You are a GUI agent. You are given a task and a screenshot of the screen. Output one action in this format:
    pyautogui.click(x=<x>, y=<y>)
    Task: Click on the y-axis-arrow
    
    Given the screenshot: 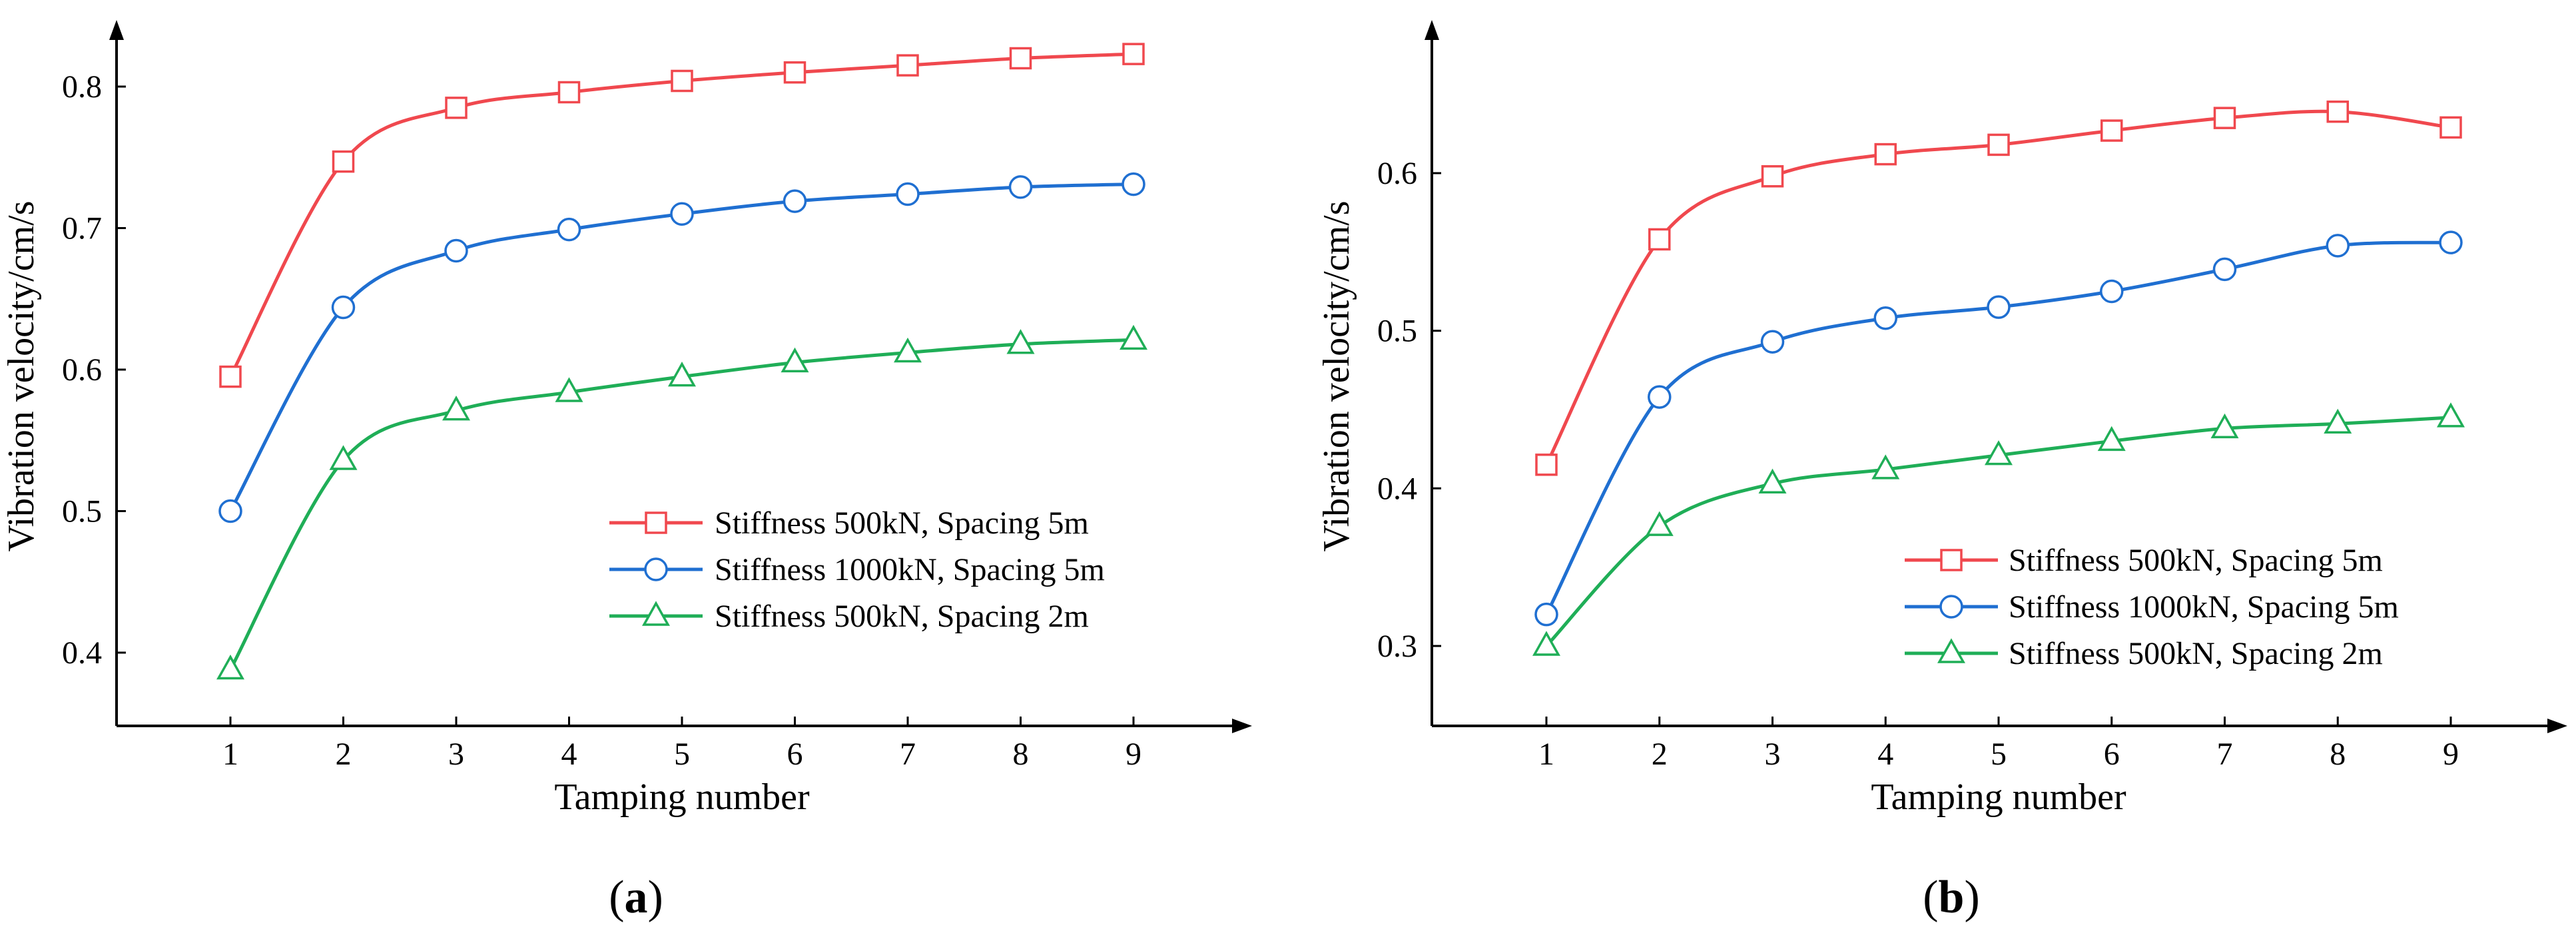 What is the action you would take?
    pyautogui.click(x=1432, y=30)
    